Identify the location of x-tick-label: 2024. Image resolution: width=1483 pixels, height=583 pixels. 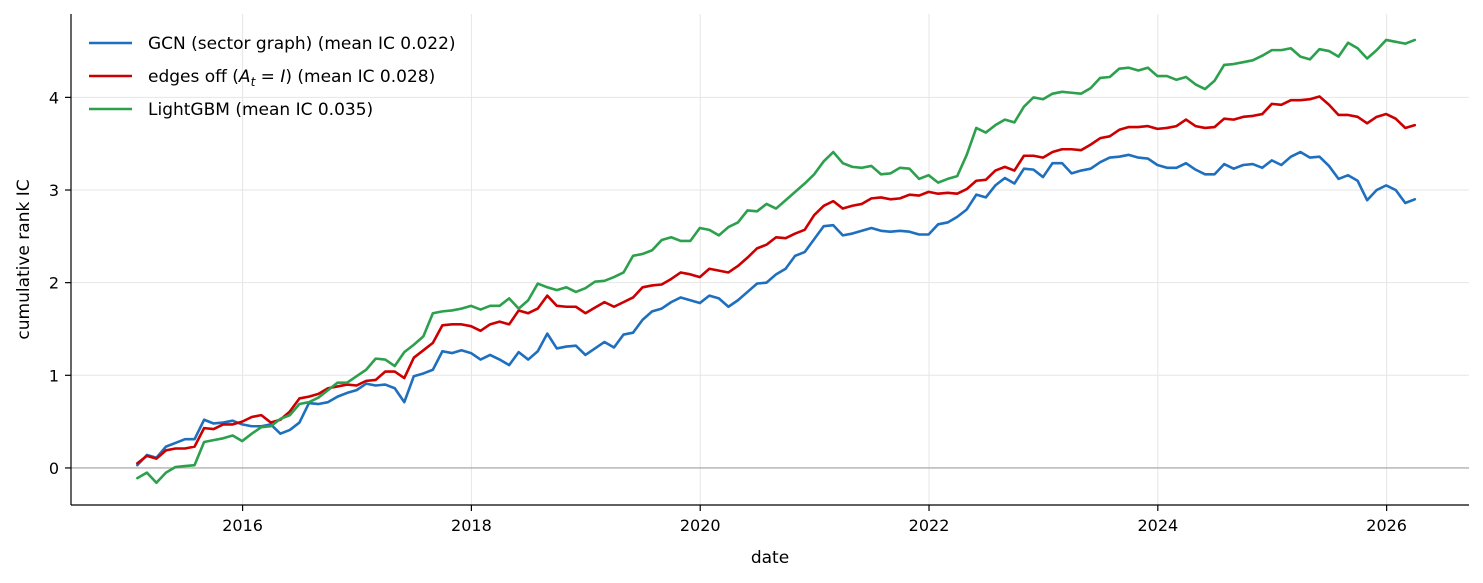
(1157, 525).